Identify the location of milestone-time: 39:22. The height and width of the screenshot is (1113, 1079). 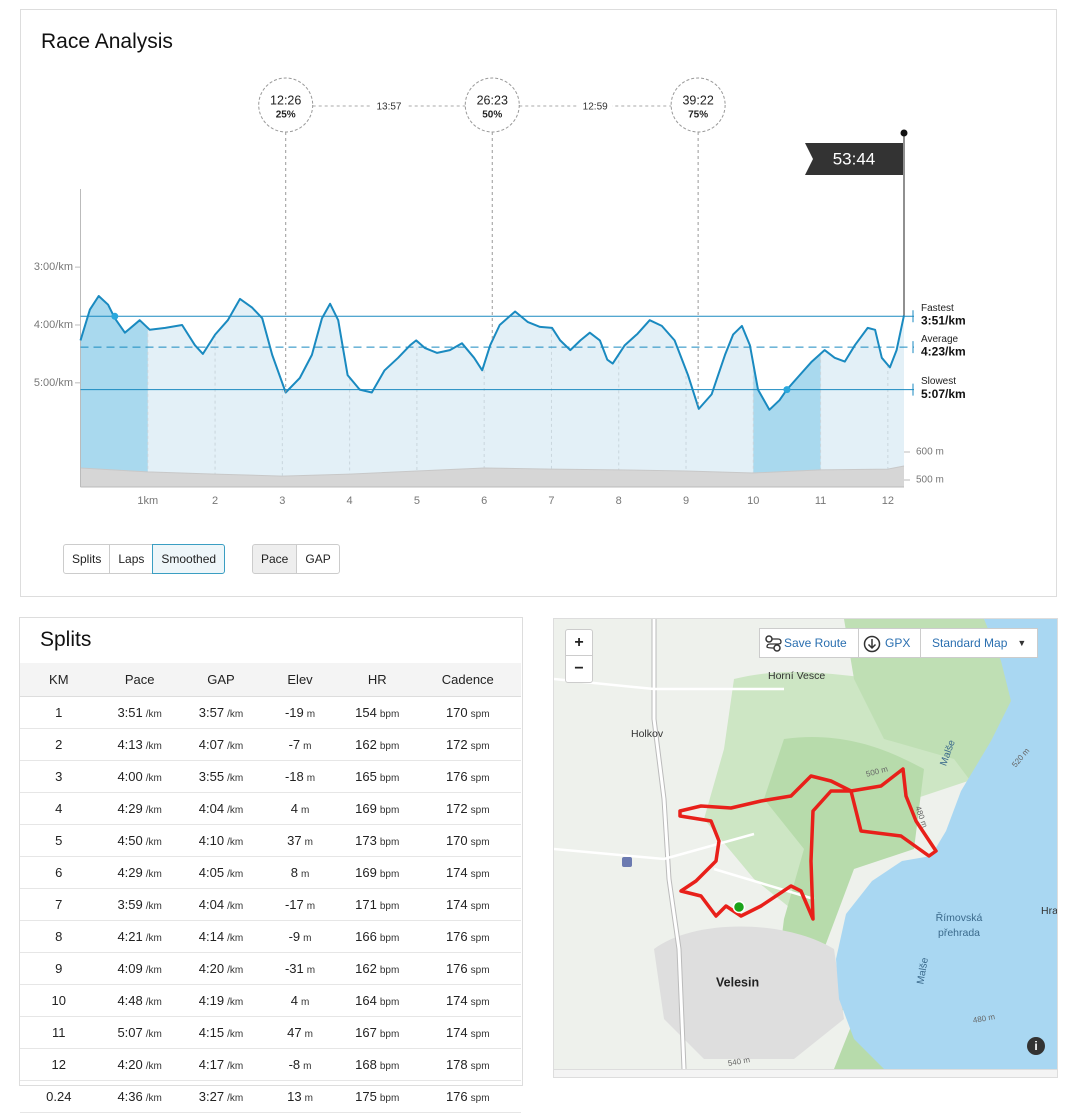
(697, 100).